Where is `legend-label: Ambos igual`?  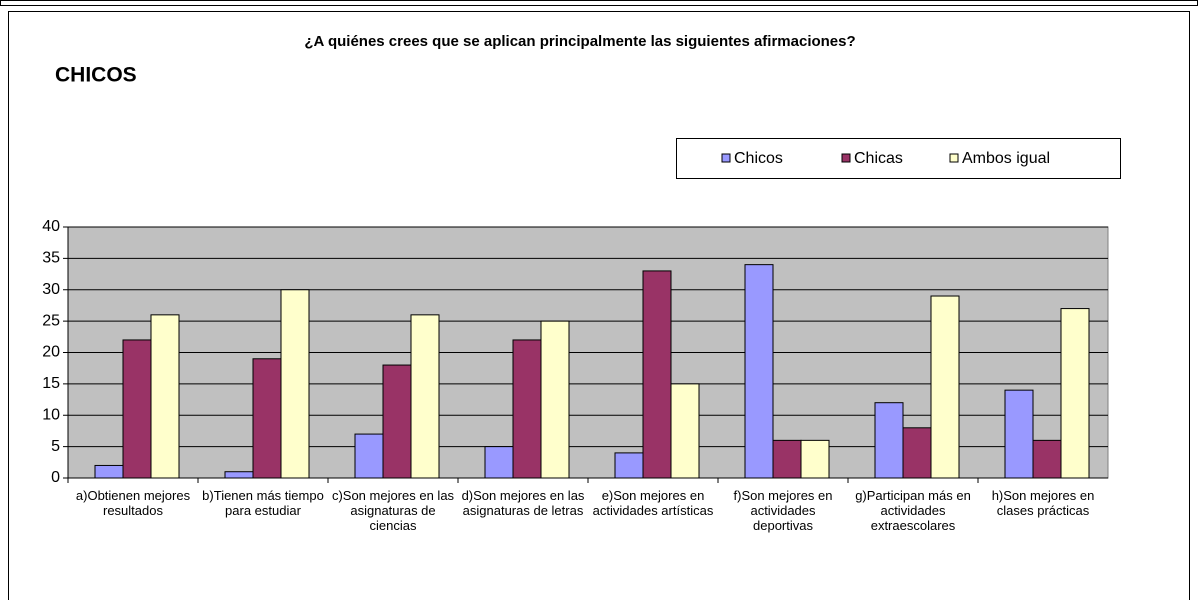 legend-label: Ambos igual is located at coordinates (1006, 158).